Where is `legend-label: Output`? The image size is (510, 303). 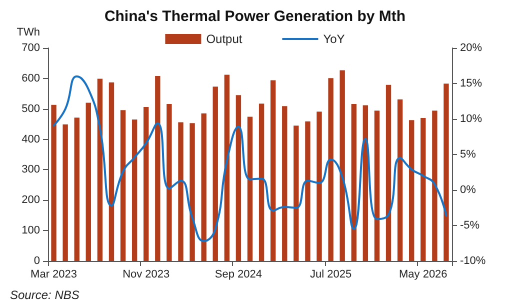
legend-label: Output is located at coordinates (224, 39).